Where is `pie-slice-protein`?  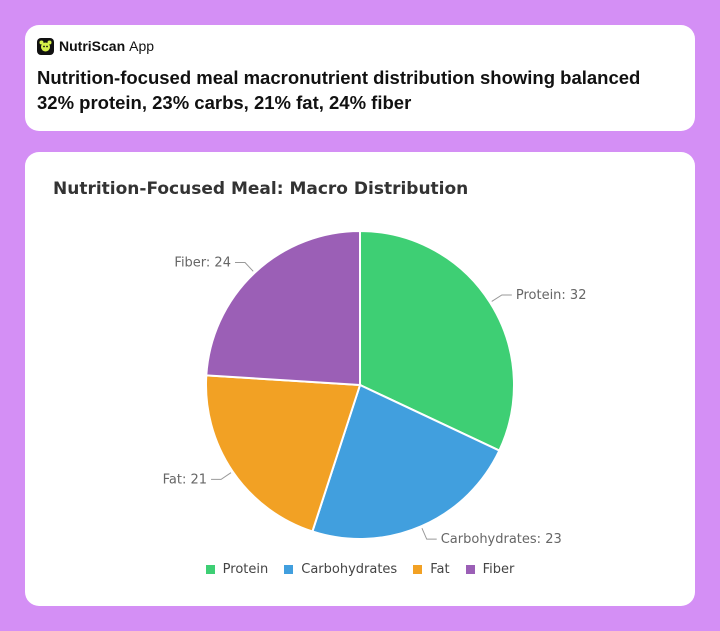
pie-slice-protein is located at coordinates (437, 340).